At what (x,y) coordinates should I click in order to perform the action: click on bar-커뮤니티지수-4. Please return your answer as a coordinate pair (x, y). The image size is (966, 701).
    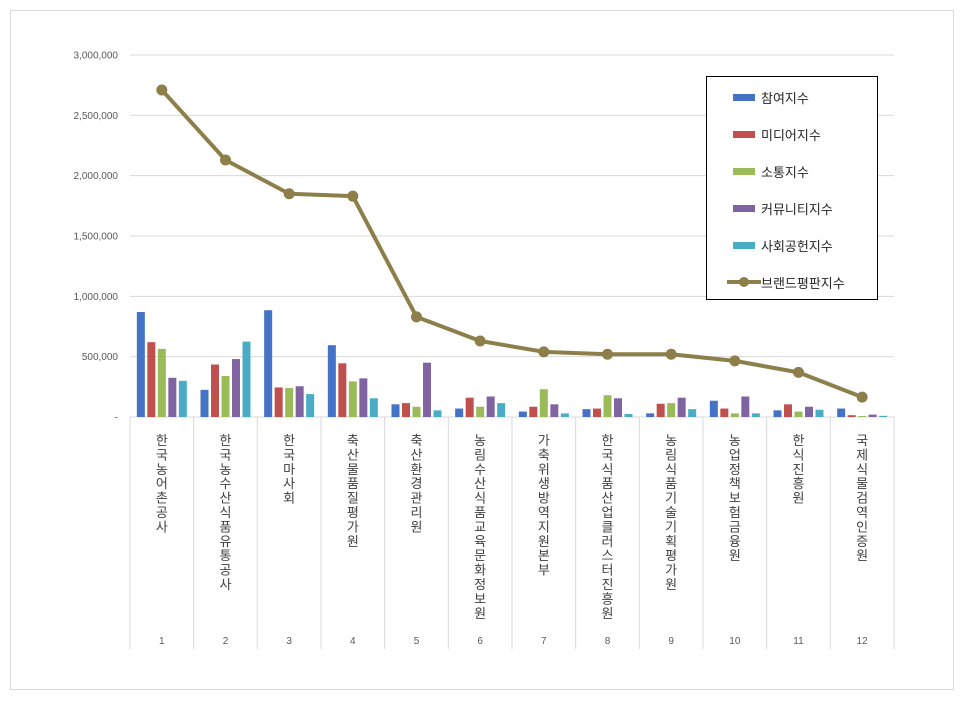
    Looking at the image, I should click on (363, 397).